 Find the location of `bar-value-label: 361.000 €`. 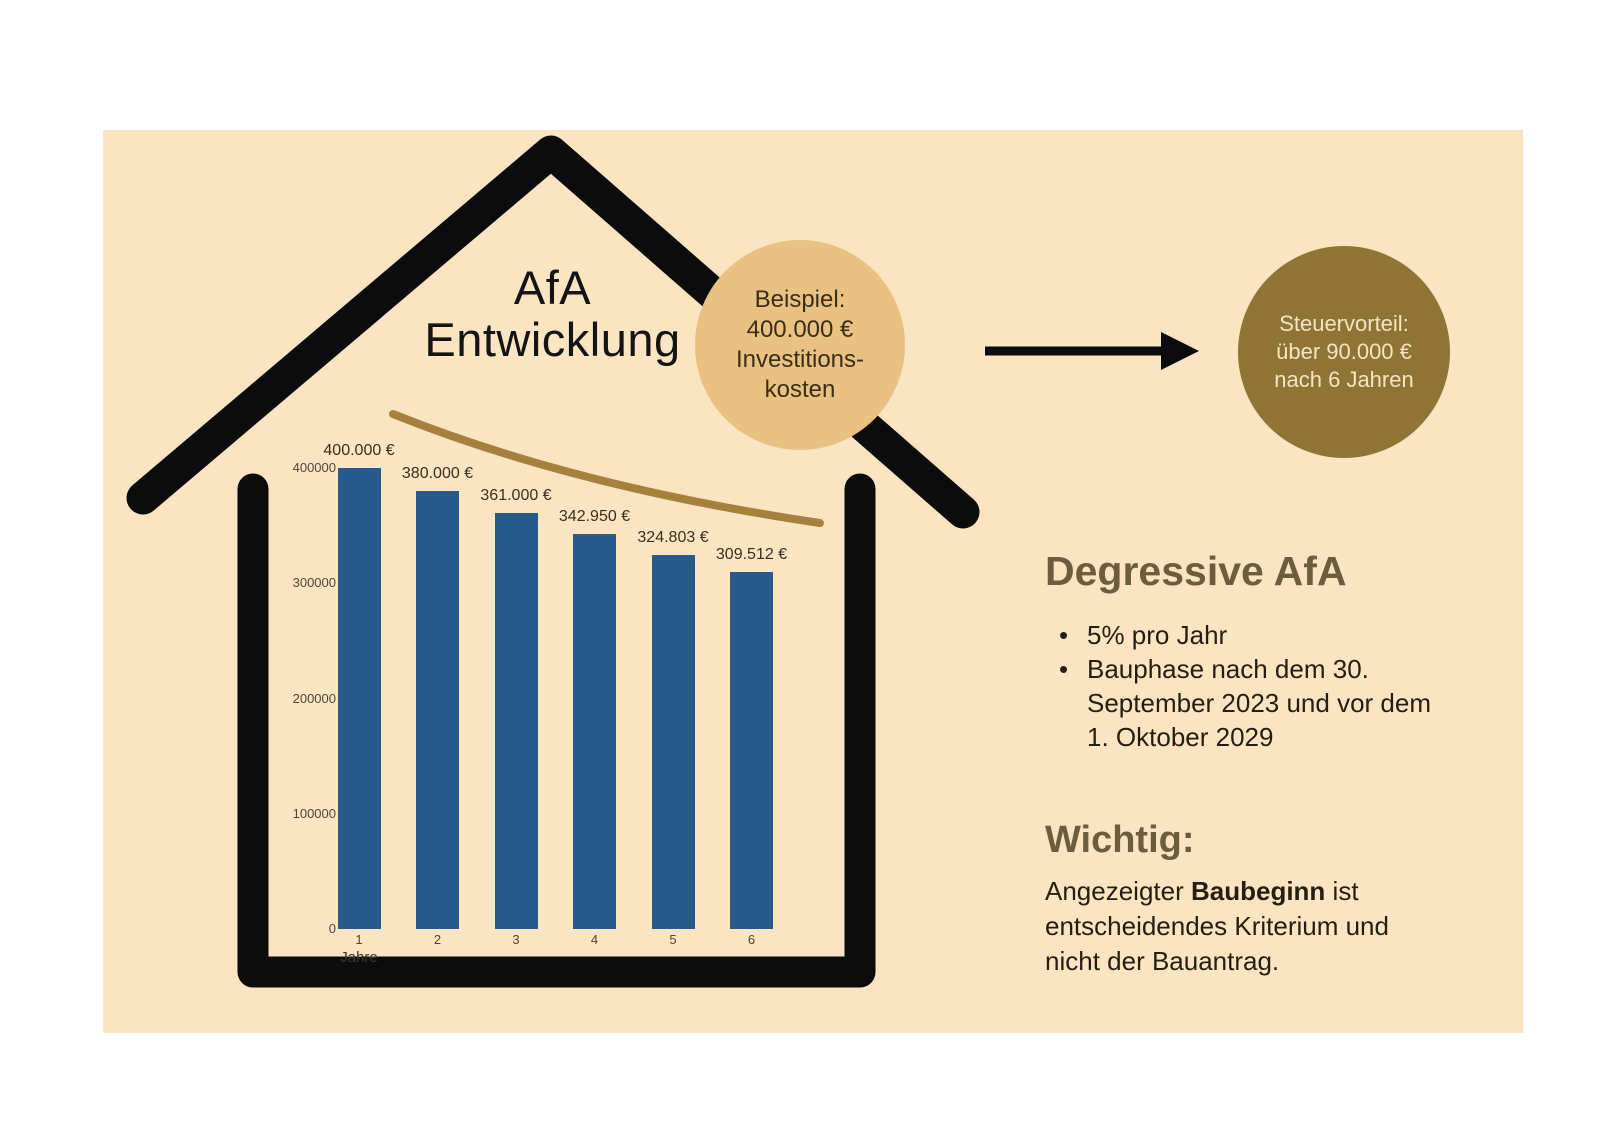

bar-value-label: 361.000 € is located at coordinates (516, 495).